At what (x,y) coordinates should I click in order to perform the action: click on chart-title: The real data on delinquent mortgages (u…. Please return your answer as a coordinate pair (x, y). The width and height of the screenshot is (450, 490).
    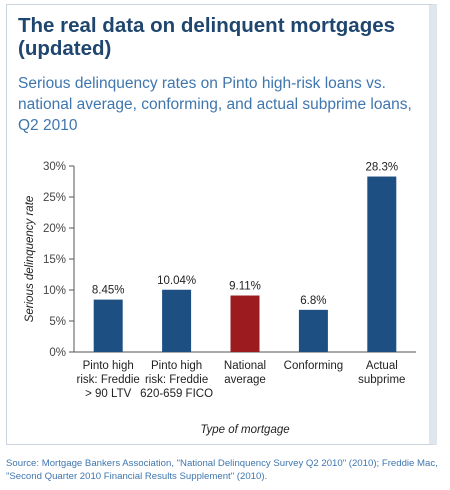
    Looking at the image, I should click on (207, 37).